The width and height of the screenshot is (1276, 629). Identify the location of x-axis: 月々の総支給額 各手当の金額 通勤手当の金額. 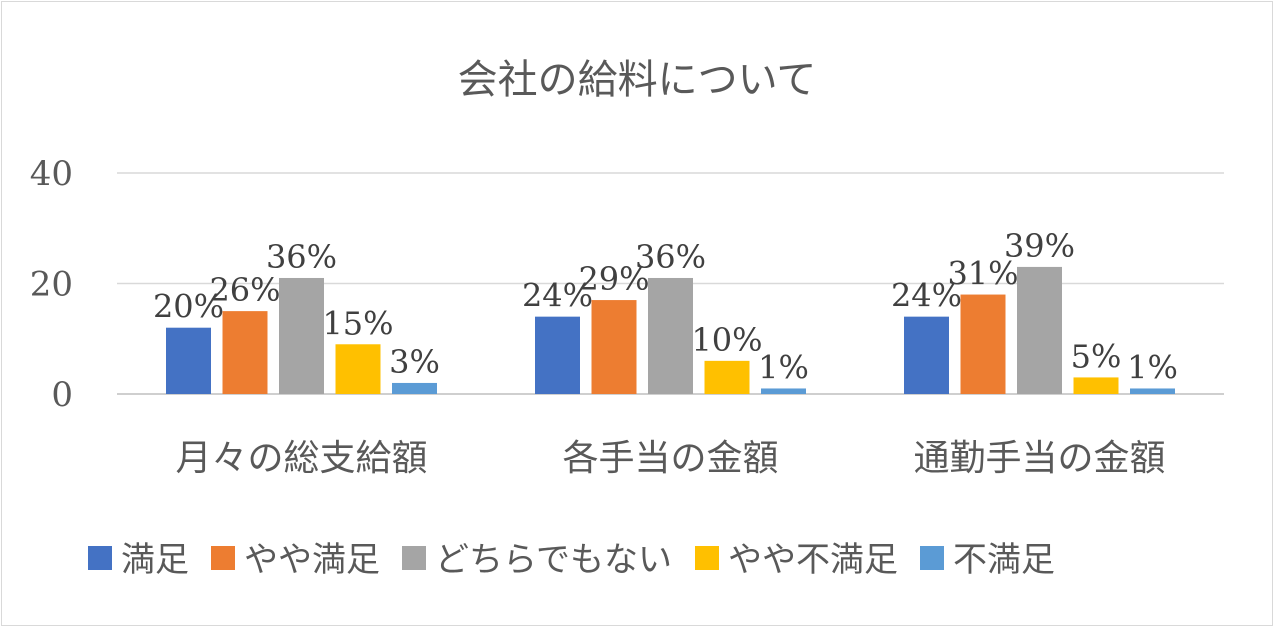
(670, 458).